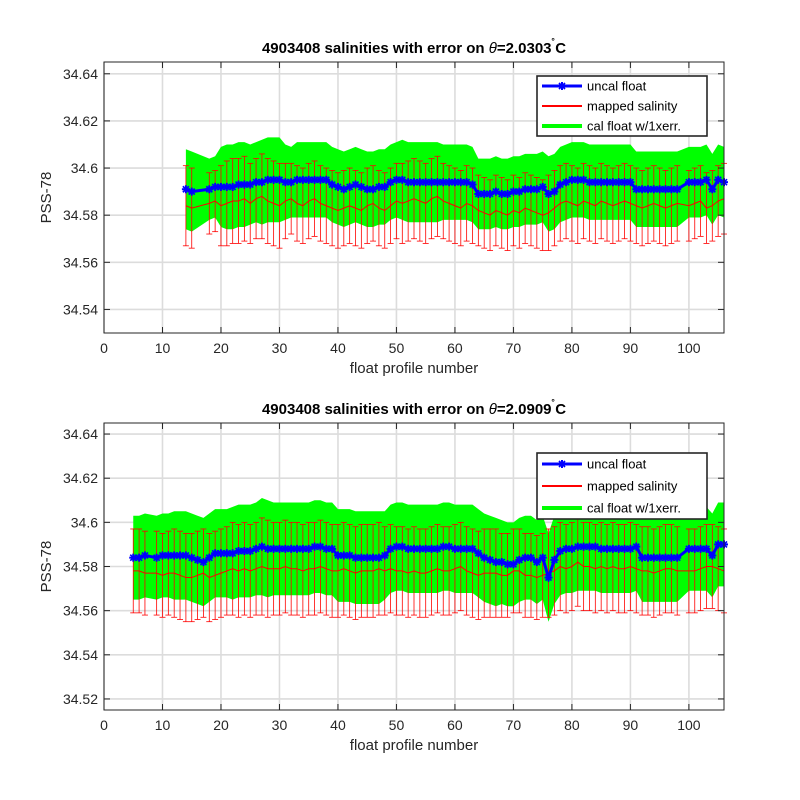  Describe the element at coordinates (163, 725) in the screenshot. I see `x-tick-label: 10` at that location.